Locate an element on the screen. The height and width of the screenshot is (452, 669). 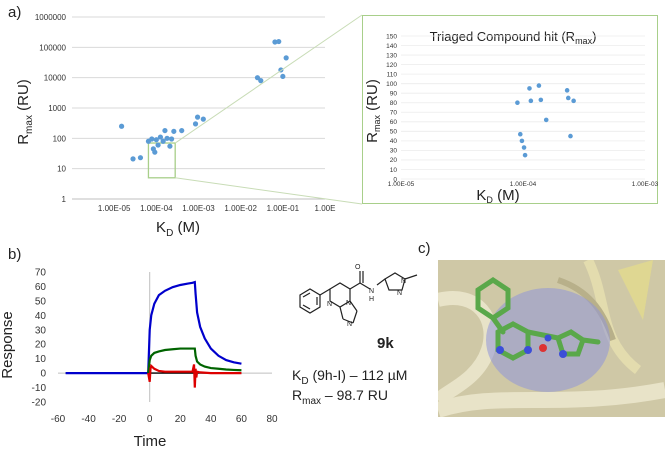
inset-chart-y-tick-label: 30 is located at coordinates (394, 151).